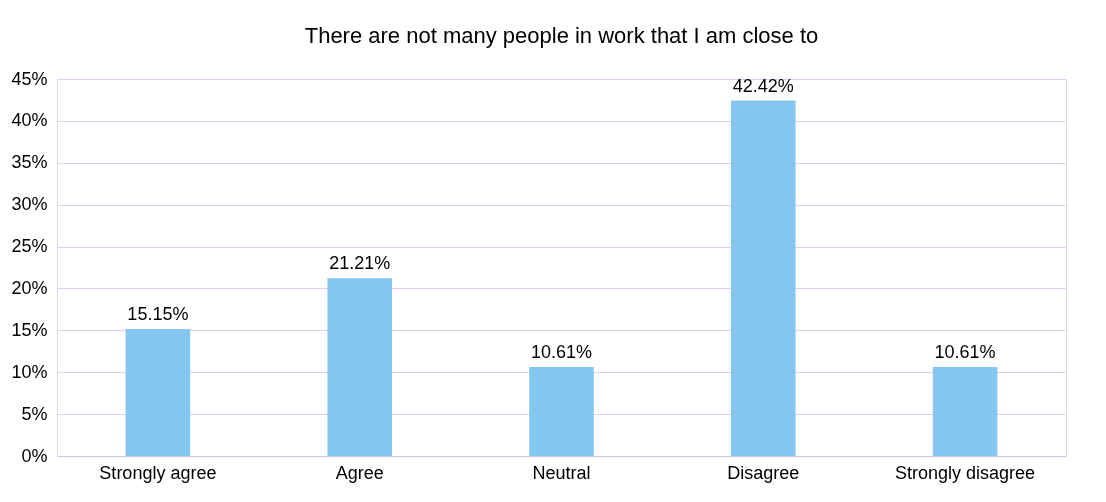 The height and width of the screenshot is (502, 1106). Describe the element at coordinates (763, 85) in the screenshot. I see `data-label: 42.42%` at that location.